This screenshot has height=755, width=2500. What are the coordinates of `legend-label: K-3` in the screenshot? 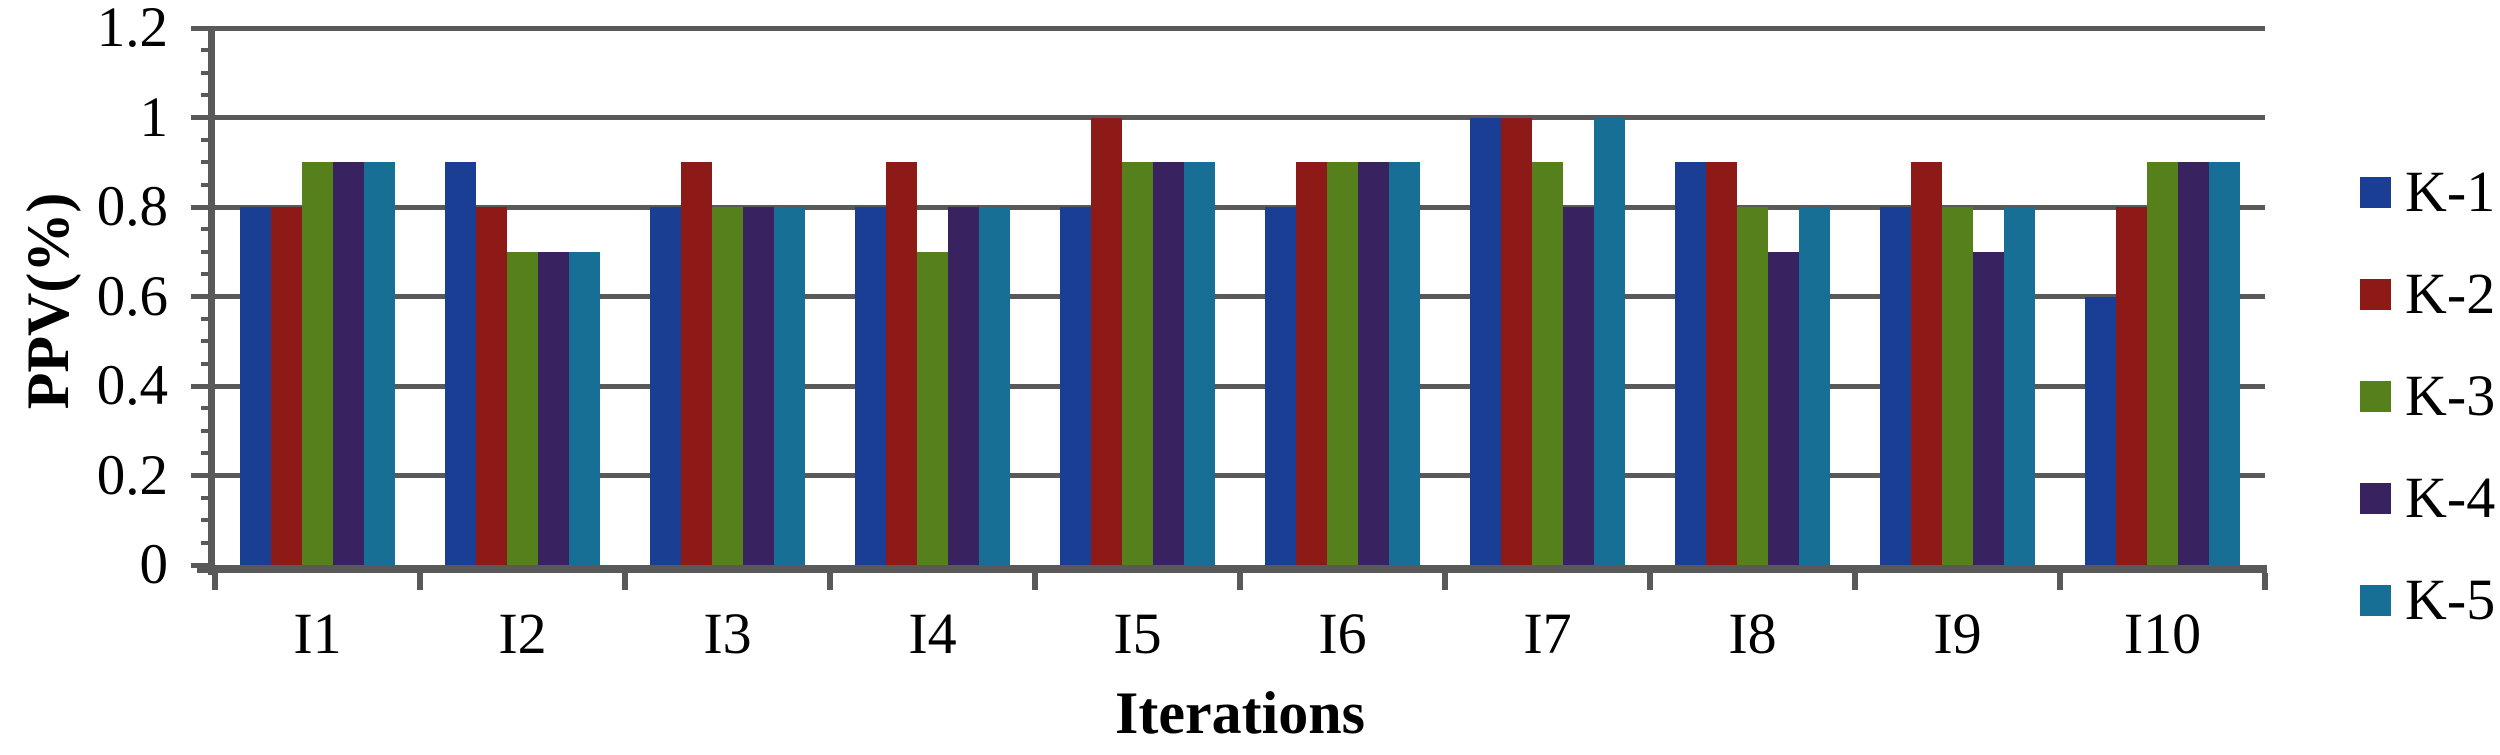 It's located at (2450, 395).